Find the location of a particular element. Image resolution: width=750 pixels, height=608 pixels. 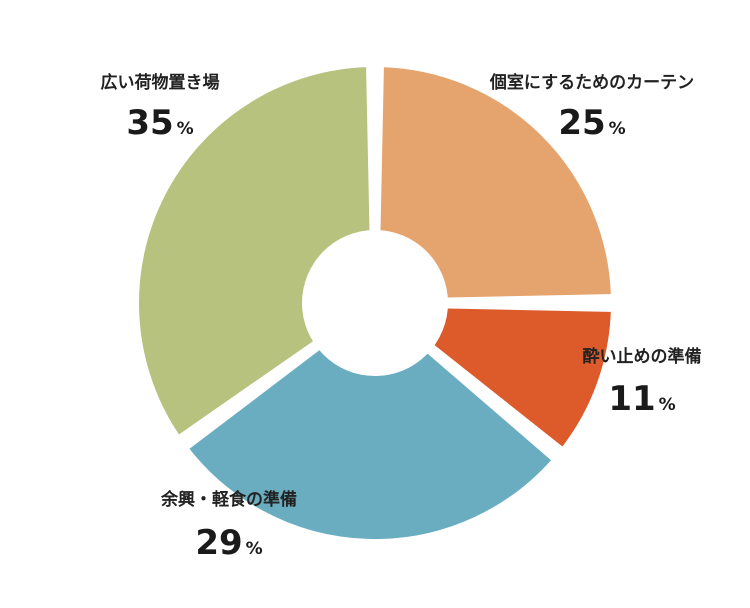

slice-label-3: 余興・軽食の準備 is located at coordinates (228, 499).